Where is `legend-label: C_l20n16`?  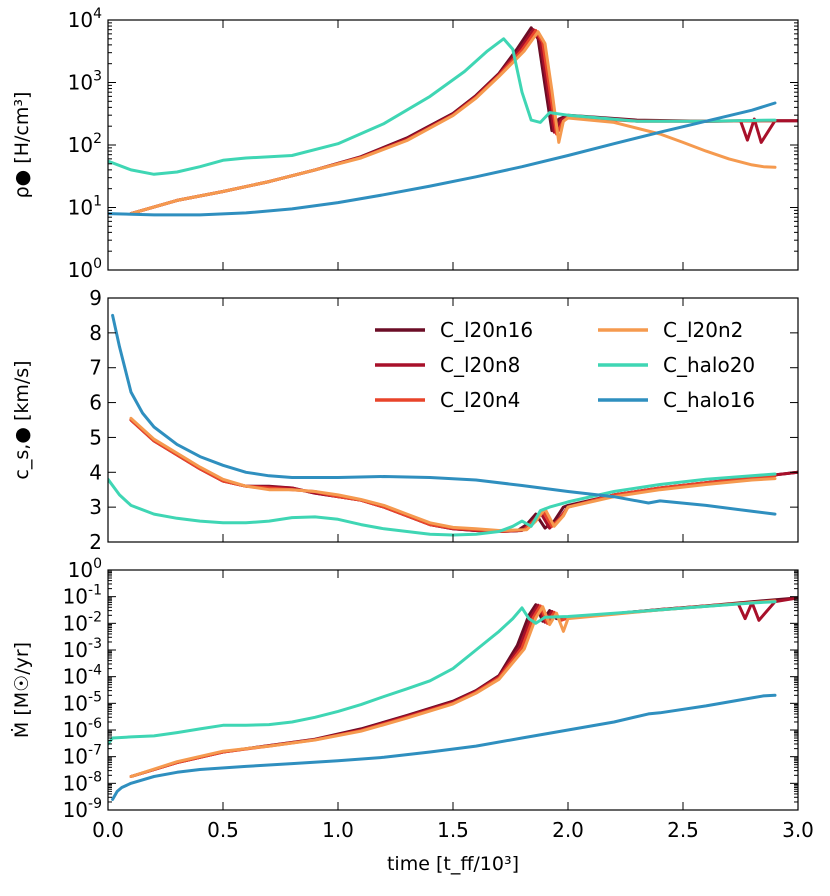 legend-label: C_l20n16 is located at coordinates (486, 330).